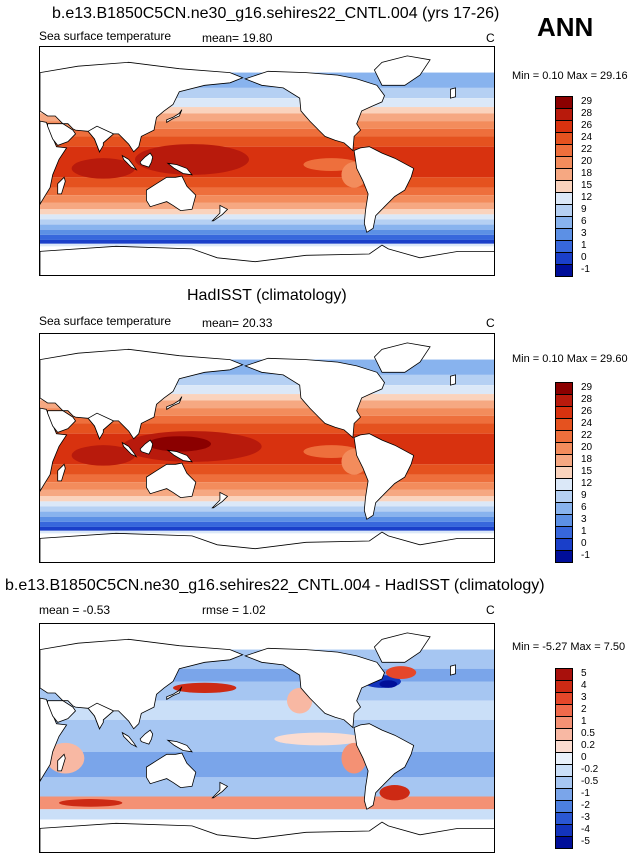  I want to click on panel2-title: HadISST (climatology), so click(267, 295).